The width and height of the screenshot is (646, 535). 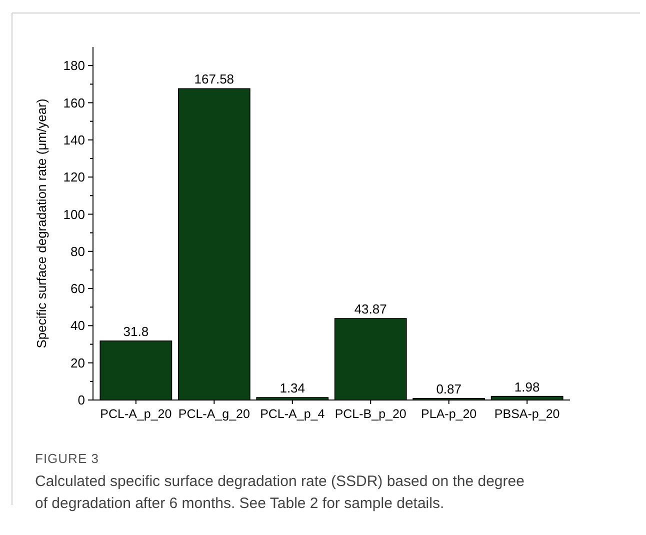 What do you see at coordinates (74, 140) in the screenshot?
I see `y-tick-label: 140` at bounding box center [74, 140].